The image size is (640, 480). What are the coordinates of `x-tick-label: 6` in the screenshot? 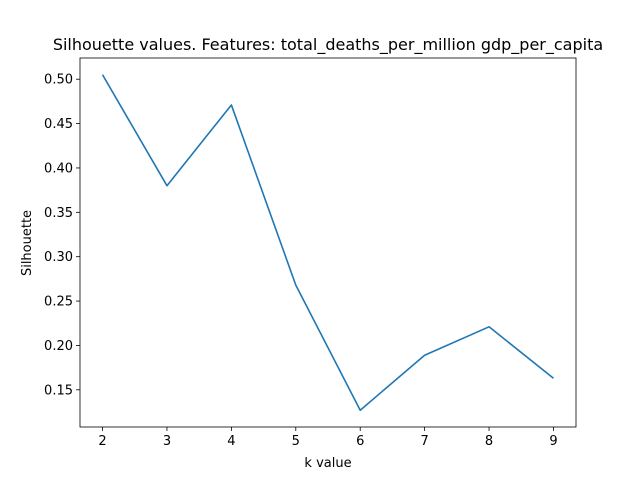 It's located at (360, 441).